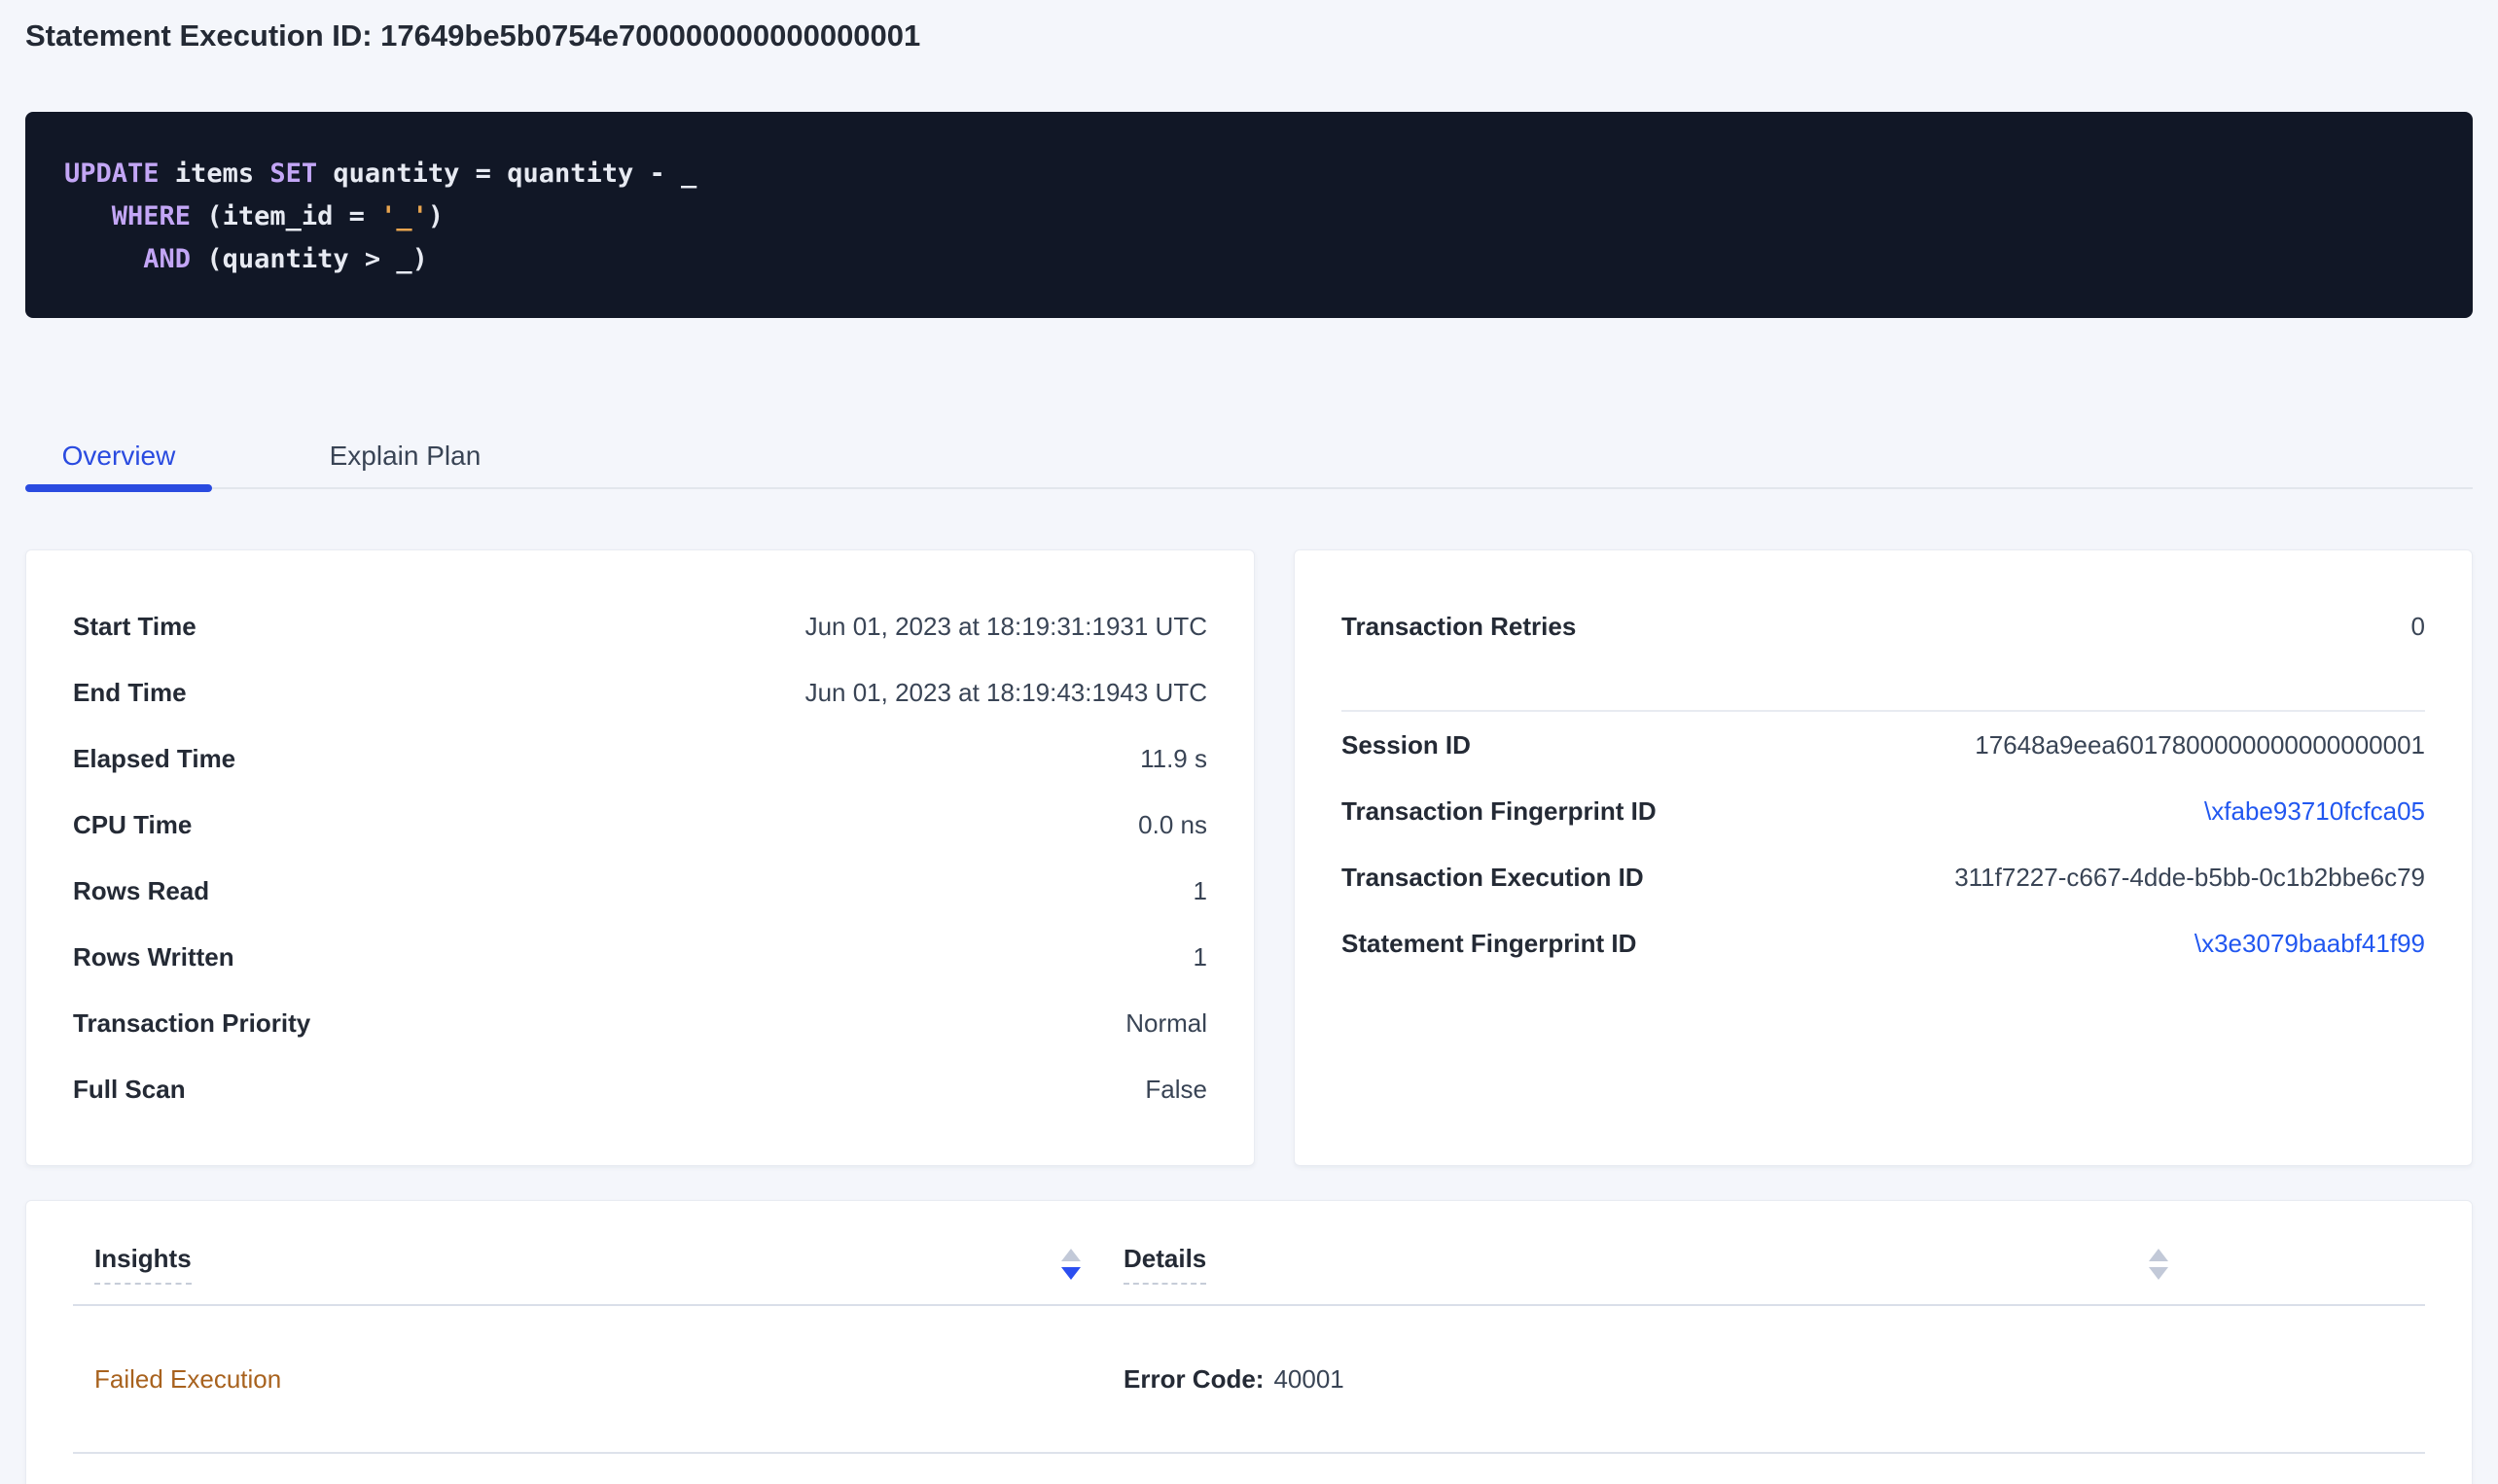  What do you see at coordinates (118, 488) in the screenshot?
I see `active-tab-indicator` at bounding box center [118, 488].